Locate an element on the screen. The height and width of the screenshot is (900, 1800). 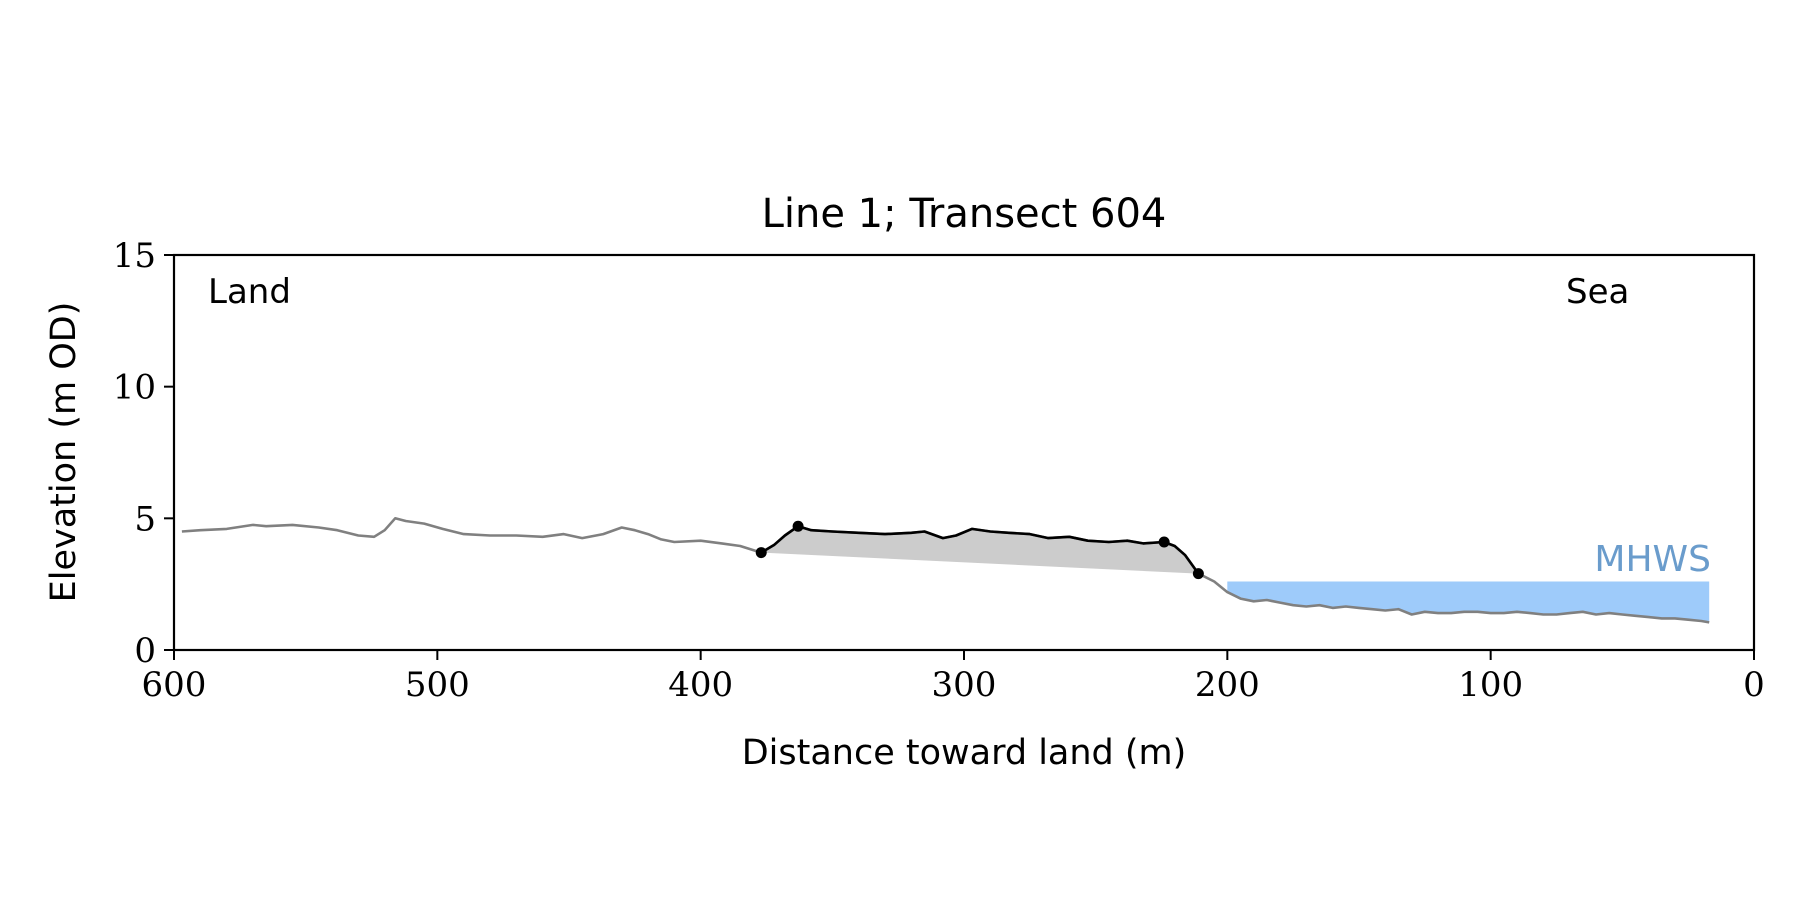
x-tick-label: 300 is located at coordinates (964, 685).